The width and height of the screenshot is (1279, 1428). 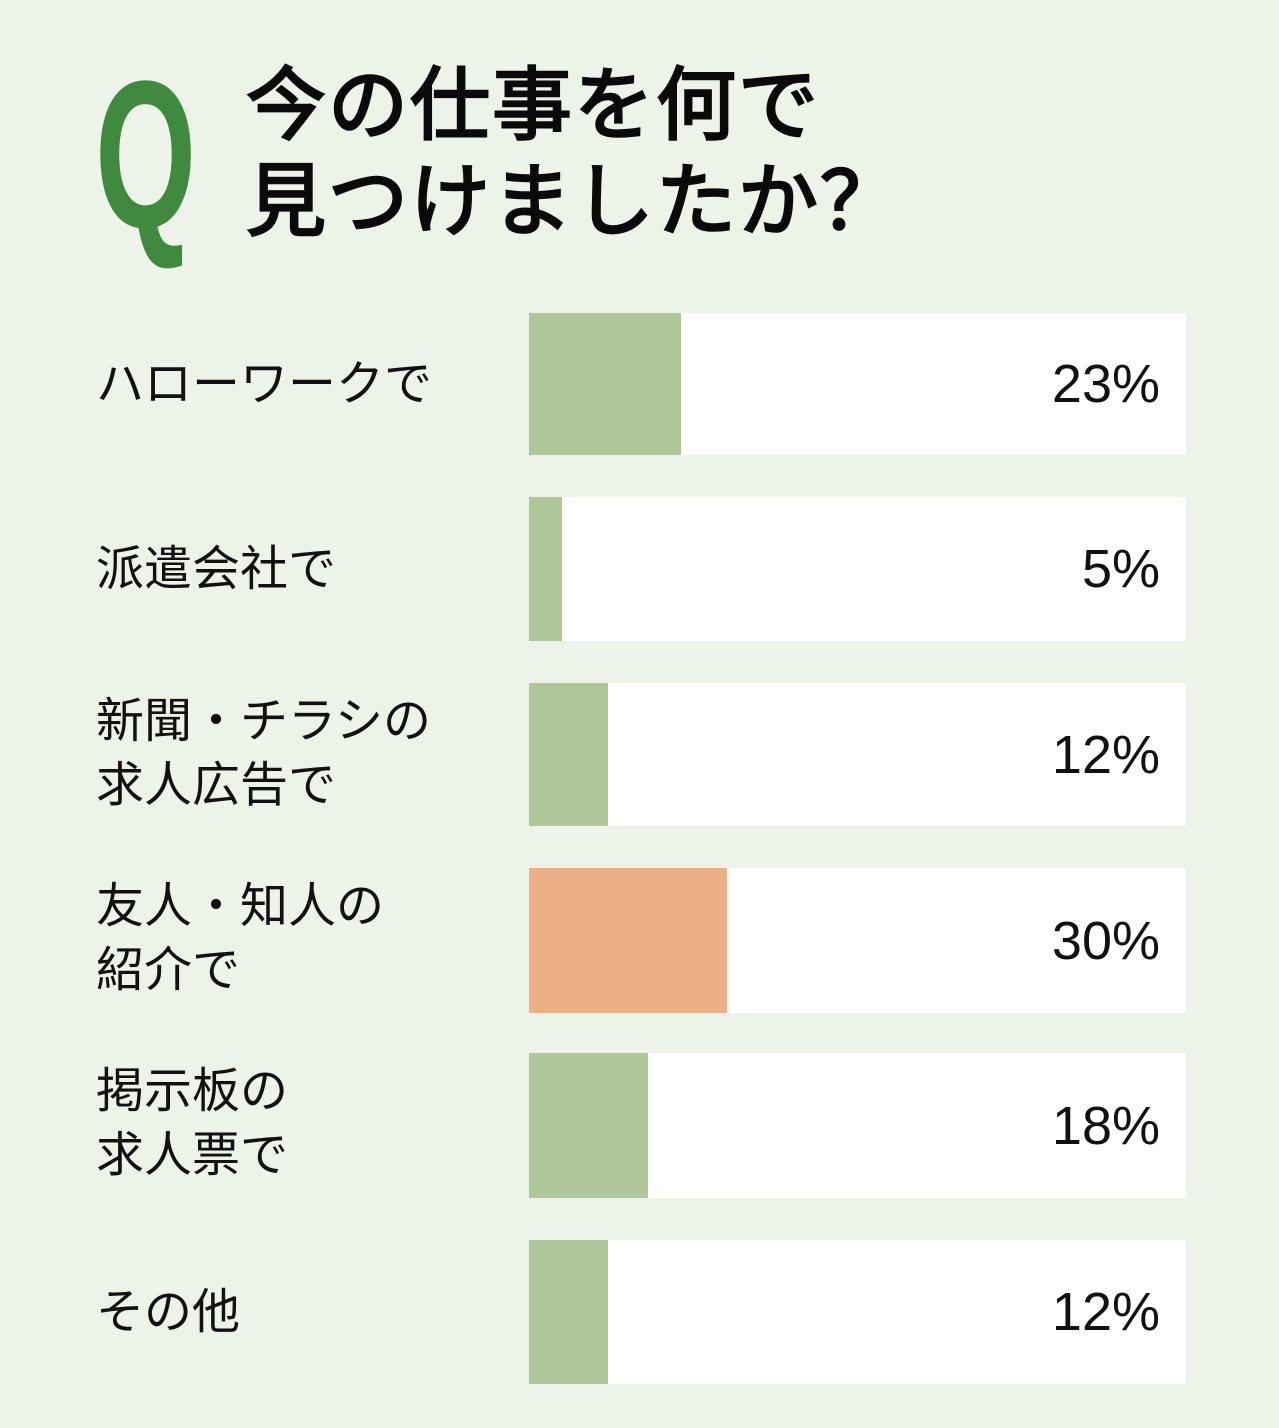 I want to click on bar-track: 18%, so click(x=857, y=1125).